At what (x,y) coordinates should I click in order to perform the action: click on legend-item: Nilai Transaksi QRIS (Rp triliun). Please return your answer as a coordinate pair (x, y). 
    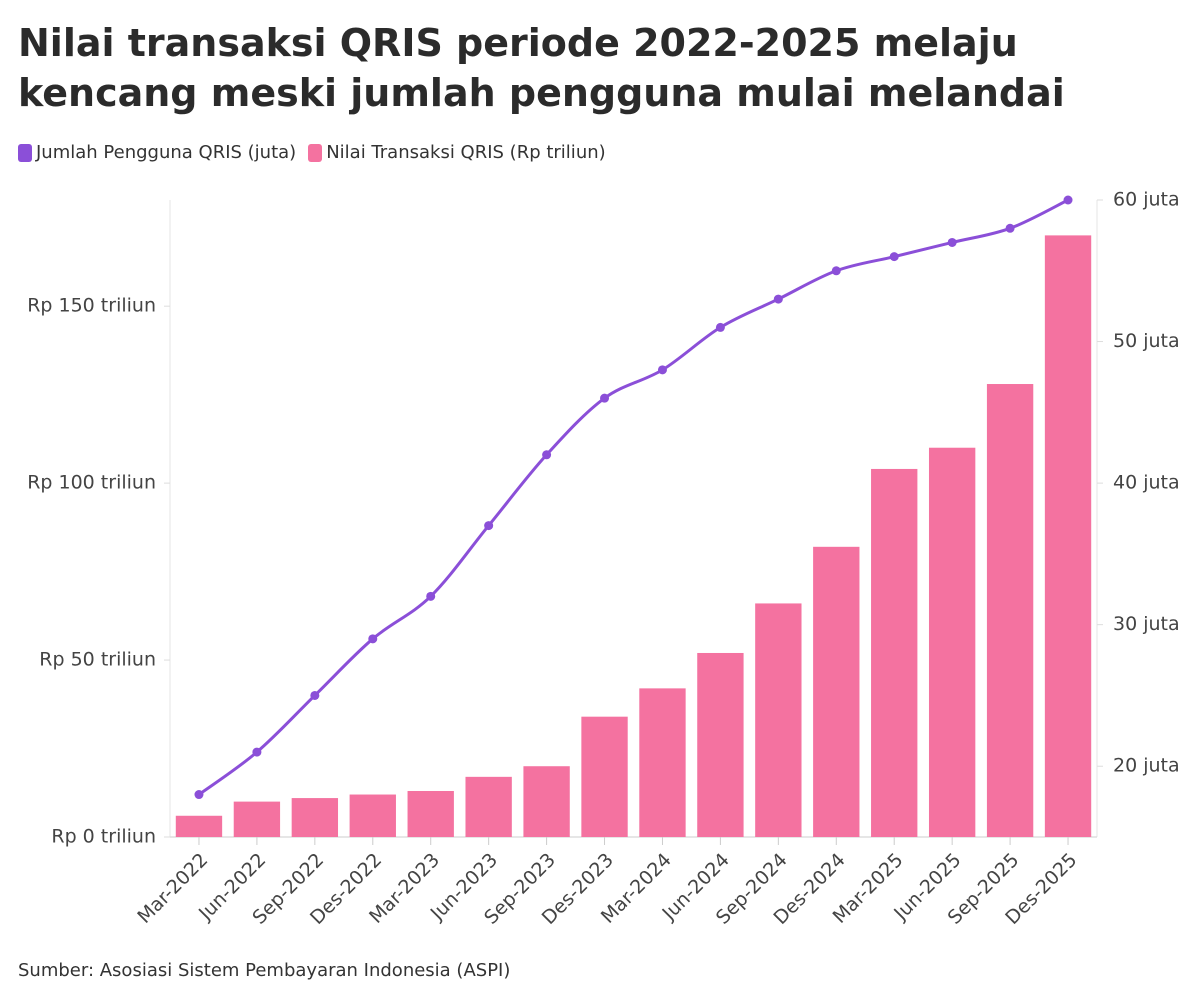
    Looking at the image, I should click on (457, 152).